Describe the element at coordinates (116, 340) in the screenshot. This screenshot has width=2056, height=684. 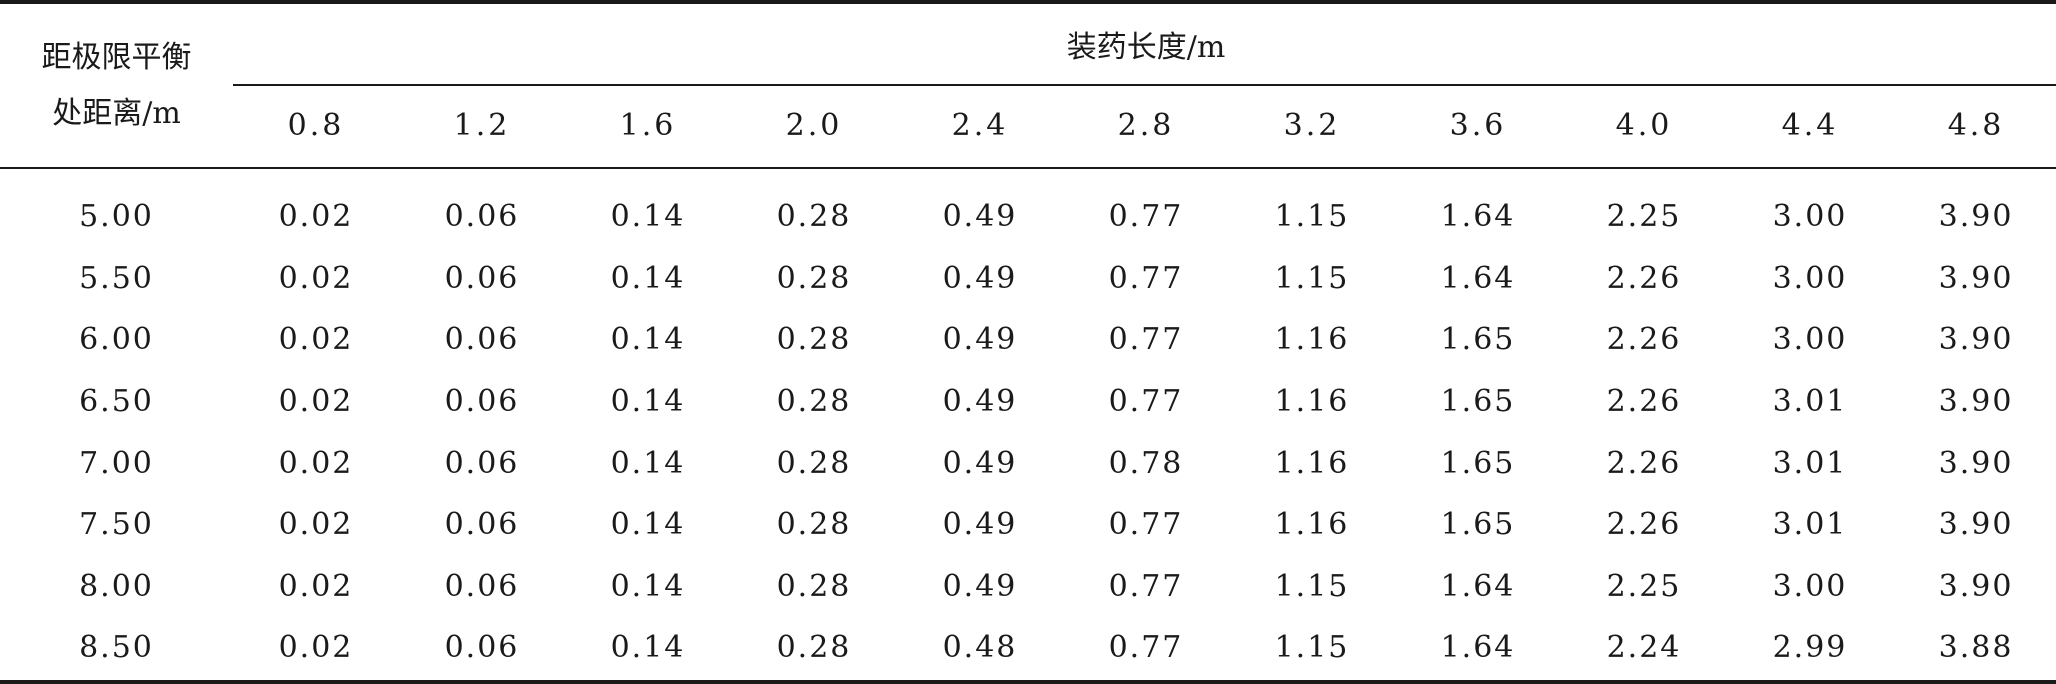
I see `row-distance-cell: 6.00` at that location.